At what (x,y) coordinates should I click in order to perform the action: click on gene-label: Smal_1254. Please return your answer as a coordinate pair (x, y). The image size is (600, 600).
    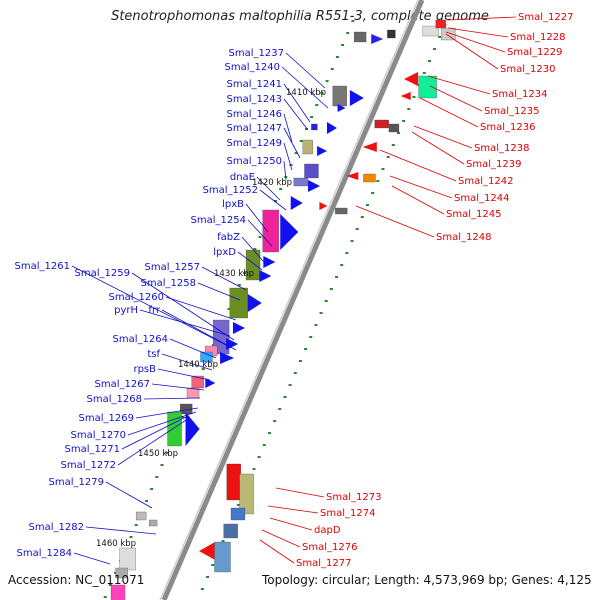
    Looking at the image, I should click on (218, 220).